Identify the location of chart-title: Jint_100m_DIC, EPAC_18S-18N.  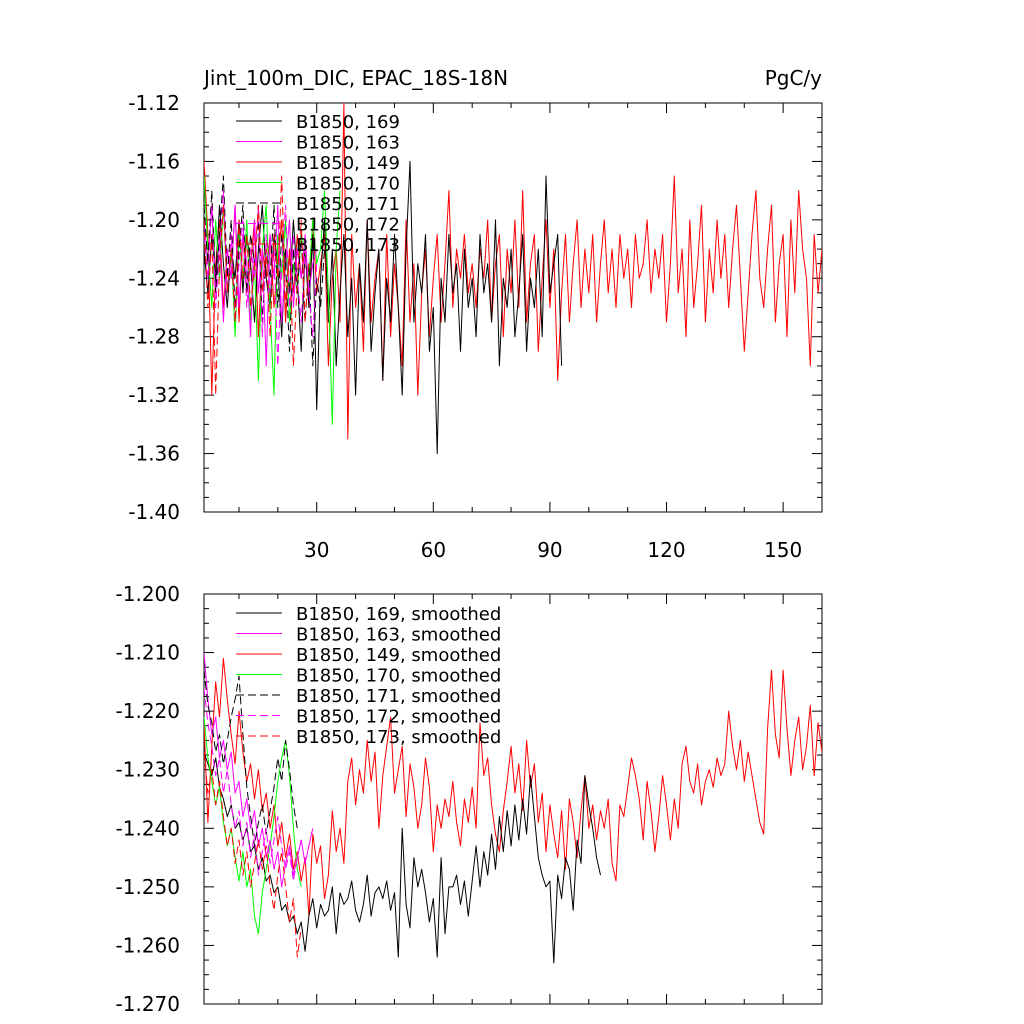
(355, 78).